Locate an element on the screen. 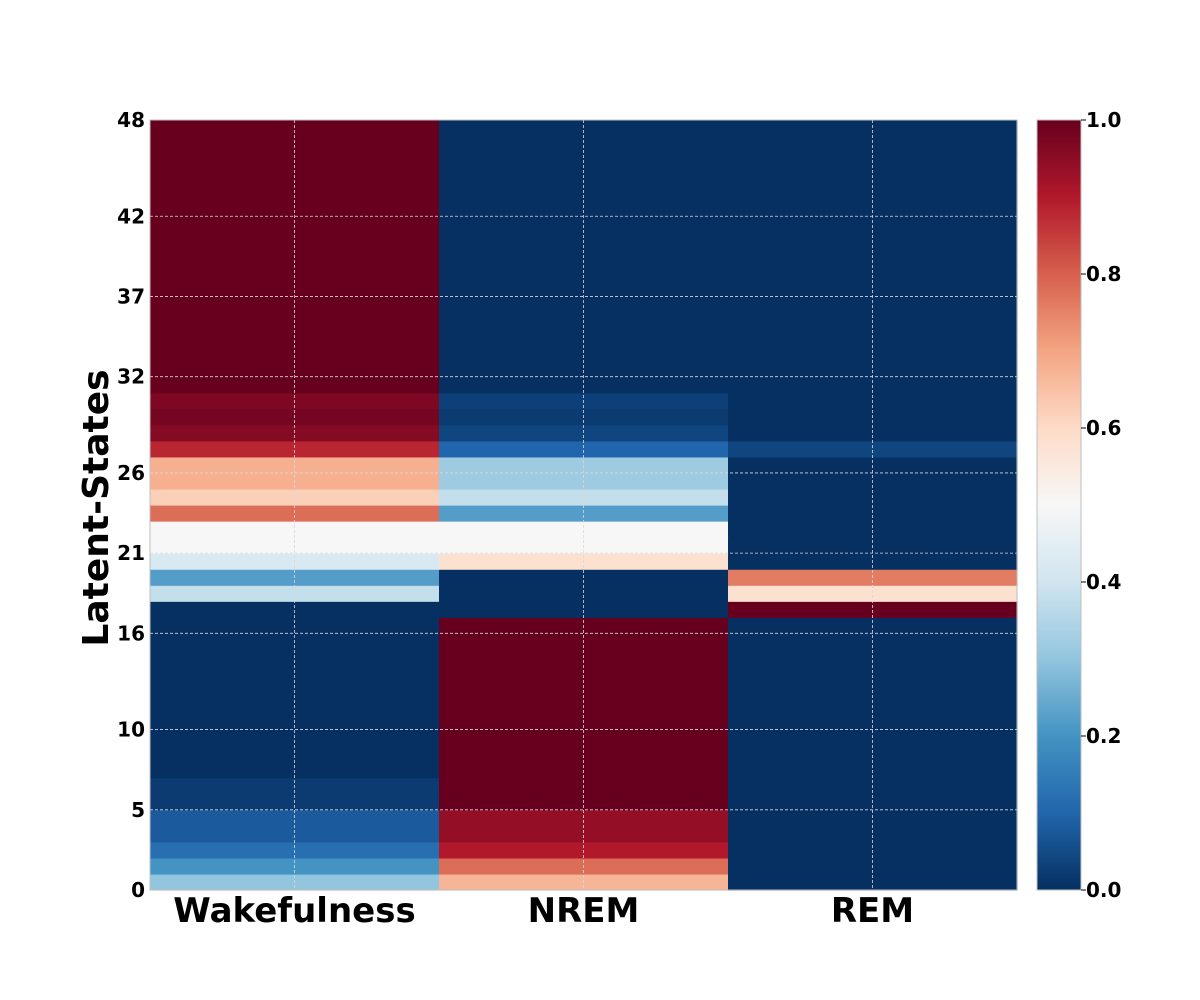 The image size is (1200, 1000). y-tick-label: 42 is located at coordinates (131, 216).